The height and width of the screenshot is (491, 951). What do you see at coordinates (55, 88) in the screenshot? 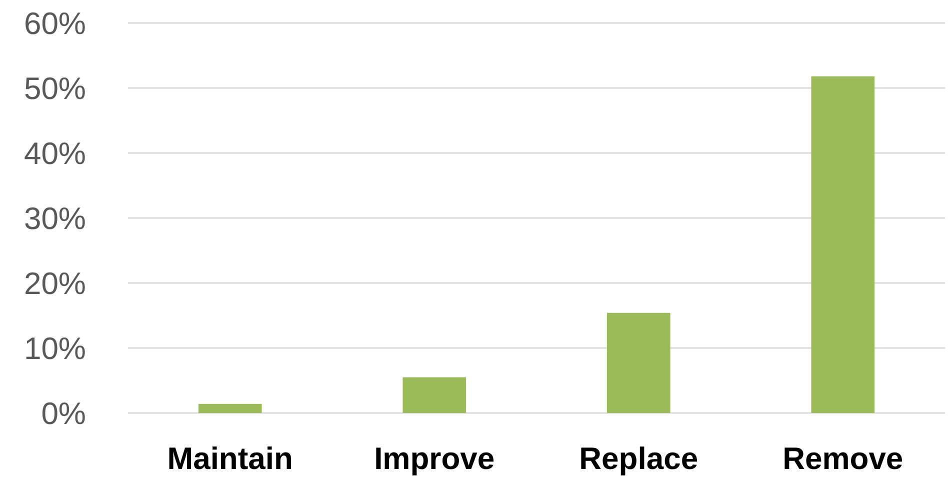
I see `y-tick-label: 50%` at bounding box center [55, 88].